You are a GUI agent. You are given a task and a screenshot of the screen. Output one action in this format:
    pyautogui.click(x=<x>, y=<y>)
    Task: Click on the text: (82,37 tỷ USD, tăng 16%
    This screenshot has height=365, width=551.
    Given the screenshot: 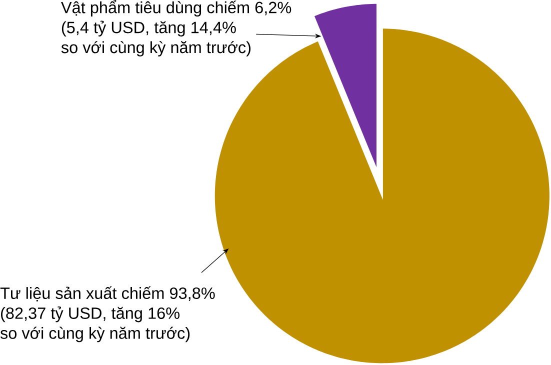 What is the action you would take?
    pyautogui.click(x=90, y=314)
    